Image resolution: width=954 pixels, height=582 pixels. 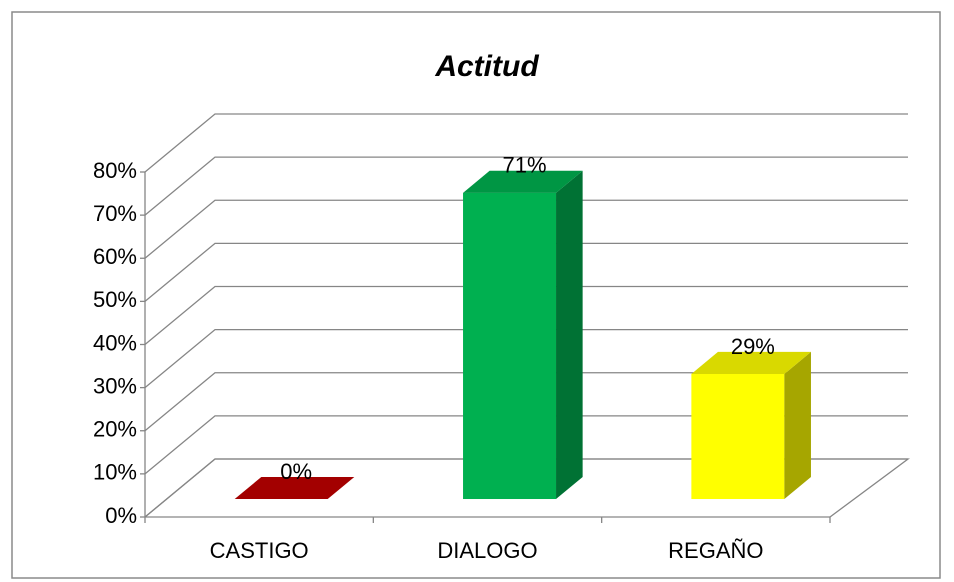 What do you see at coordinates (753, 346) in the screenshot?
I see `data-label: 29%` at bounding box center [753, 346].